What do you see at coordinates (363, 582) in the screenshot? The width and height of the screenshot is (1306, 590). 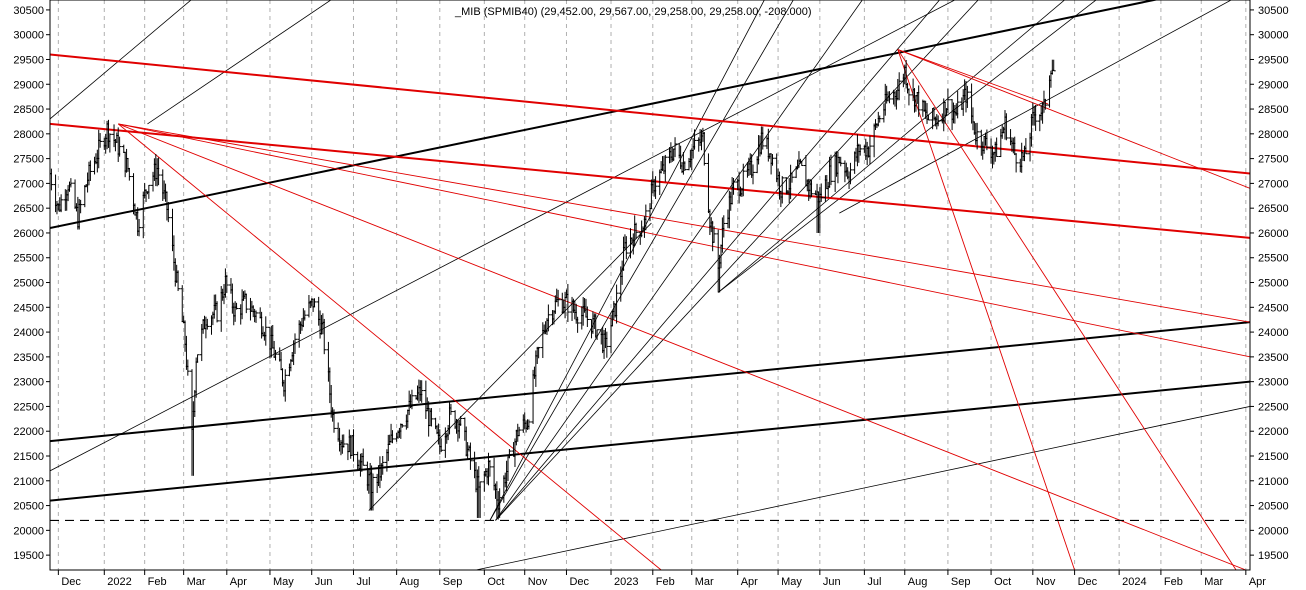 I see `x-tick-label-7: Jul` at bounding box center [363, 582].